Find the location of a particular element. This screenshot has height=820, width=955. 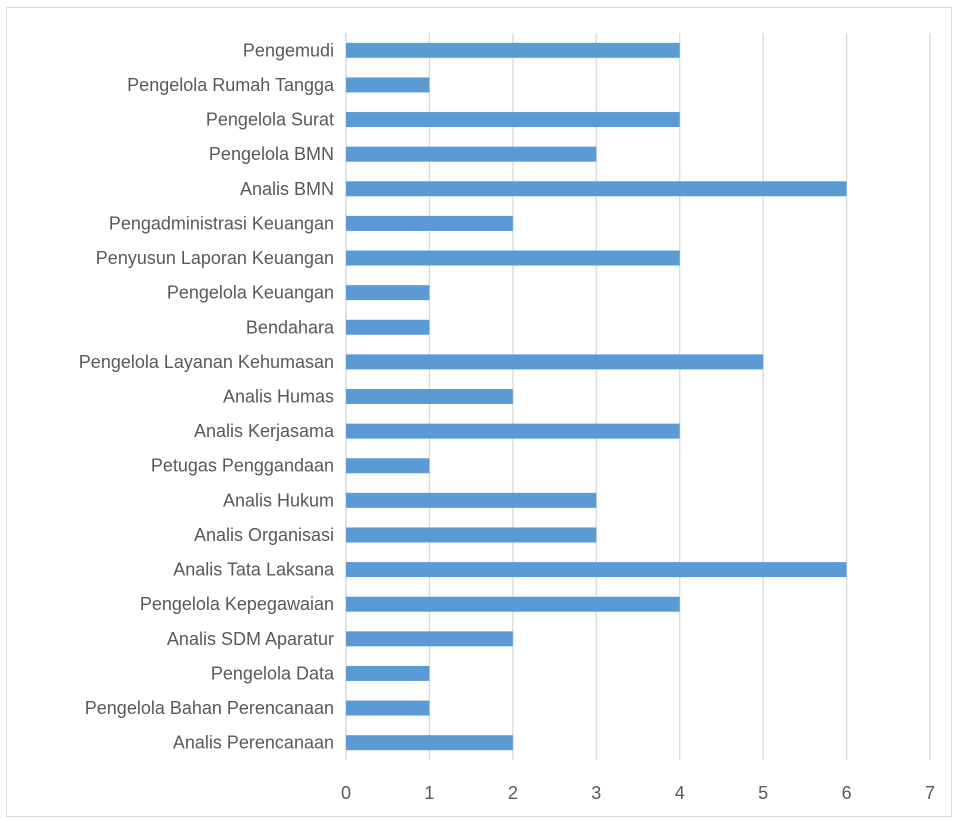

category-label: Pengelola BMN is located at coordinates (271, 154).